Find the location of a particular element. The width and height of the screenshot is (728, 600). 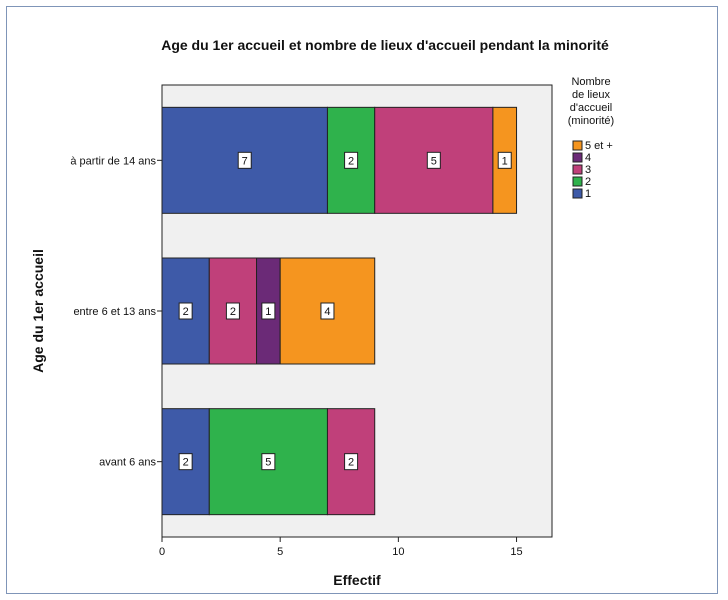

legend-title-line: Nombre is located at coordinates (590, 82).